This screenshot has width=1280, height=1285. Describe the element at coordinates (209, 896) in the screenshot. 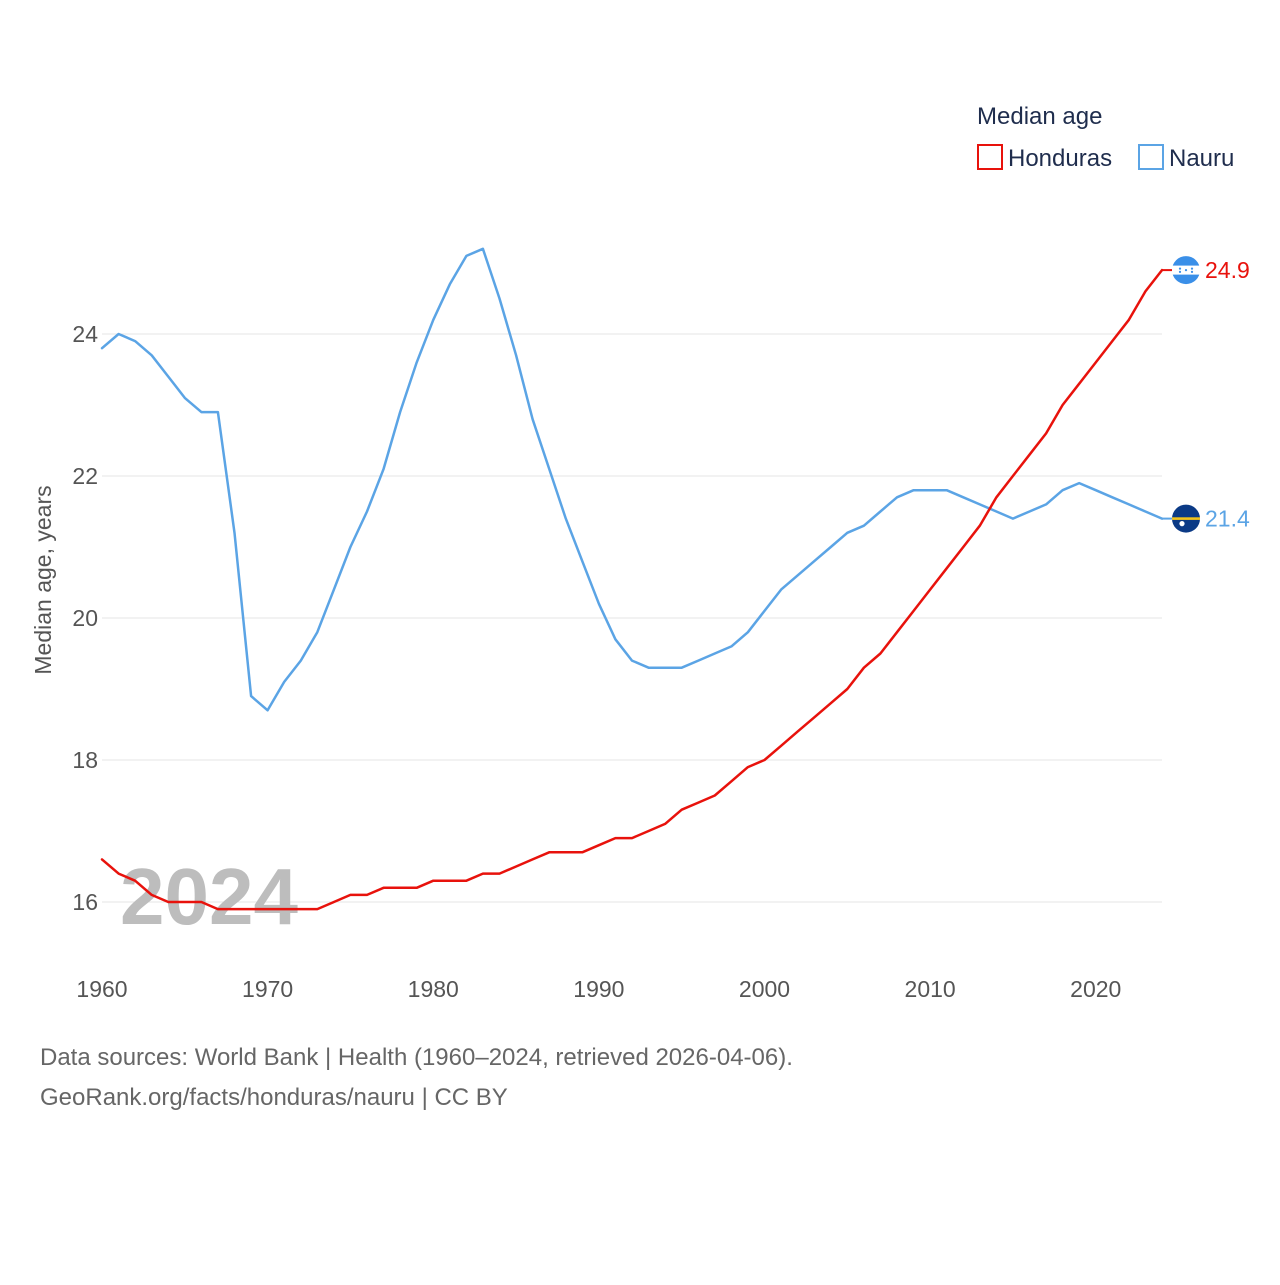

I see `year-watermark: 2024` at that location.